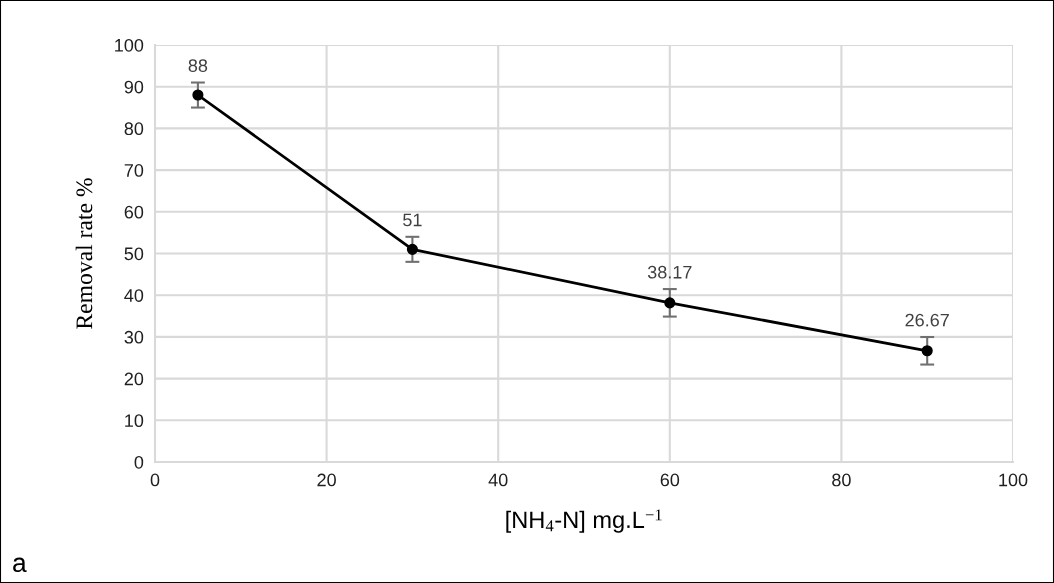 The width and height of the screenshot is (1054, 583). I want to click on y-tick-label: 50, so click(134, 254).